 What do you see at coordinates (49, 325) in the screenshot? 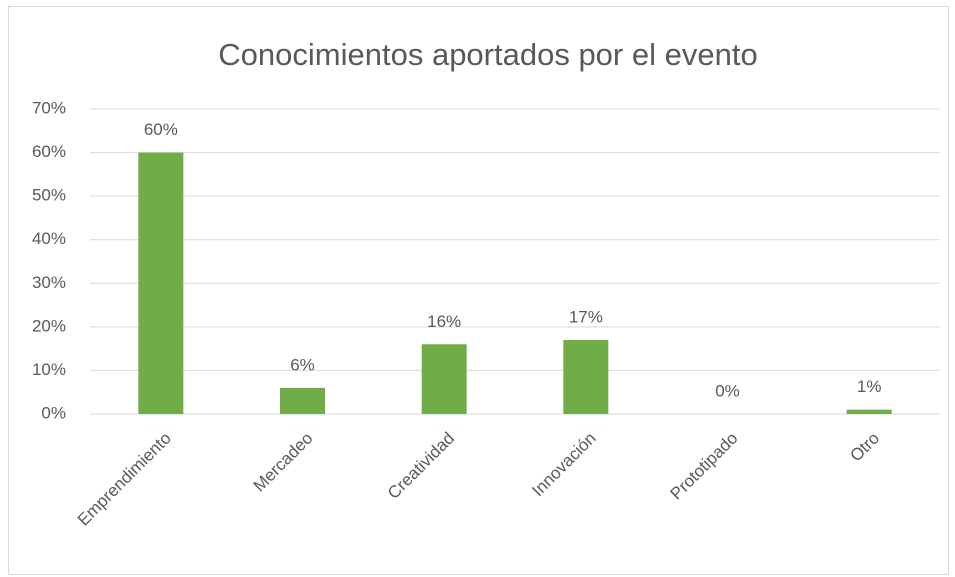
I see `y-tick-label: 20%` at bounding box center [49, 325].